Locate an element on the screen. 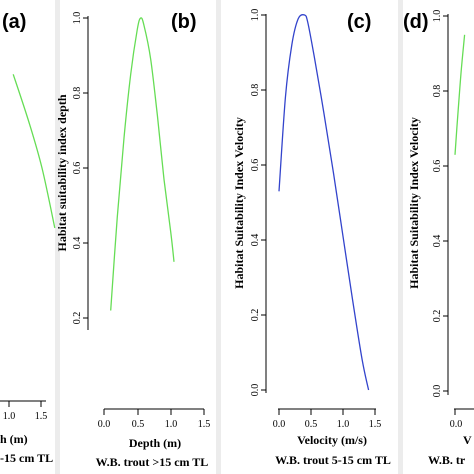 This screenshot has width=474, height=474. panel-d-y-tick-label-5: 0.2 is located at coordinates (437, 316).